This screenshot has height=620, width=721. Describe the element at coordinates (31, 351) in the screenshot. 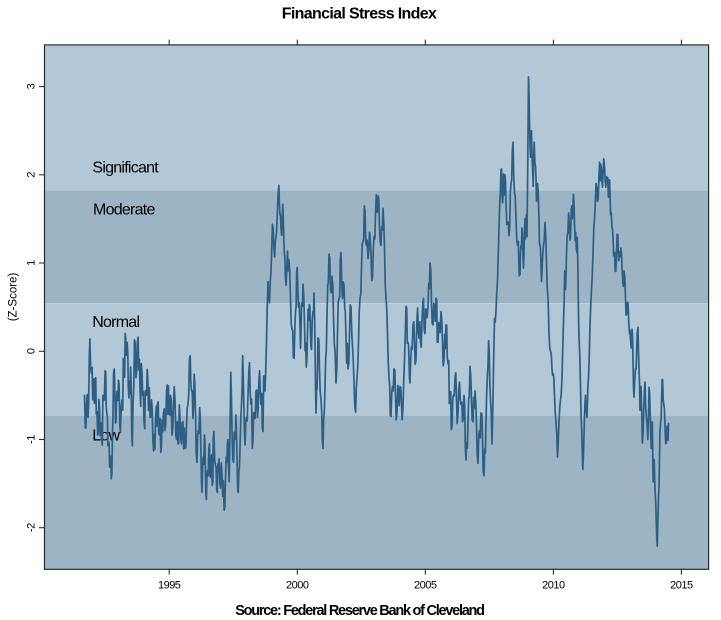

I see `svg-text: 0` at that location.